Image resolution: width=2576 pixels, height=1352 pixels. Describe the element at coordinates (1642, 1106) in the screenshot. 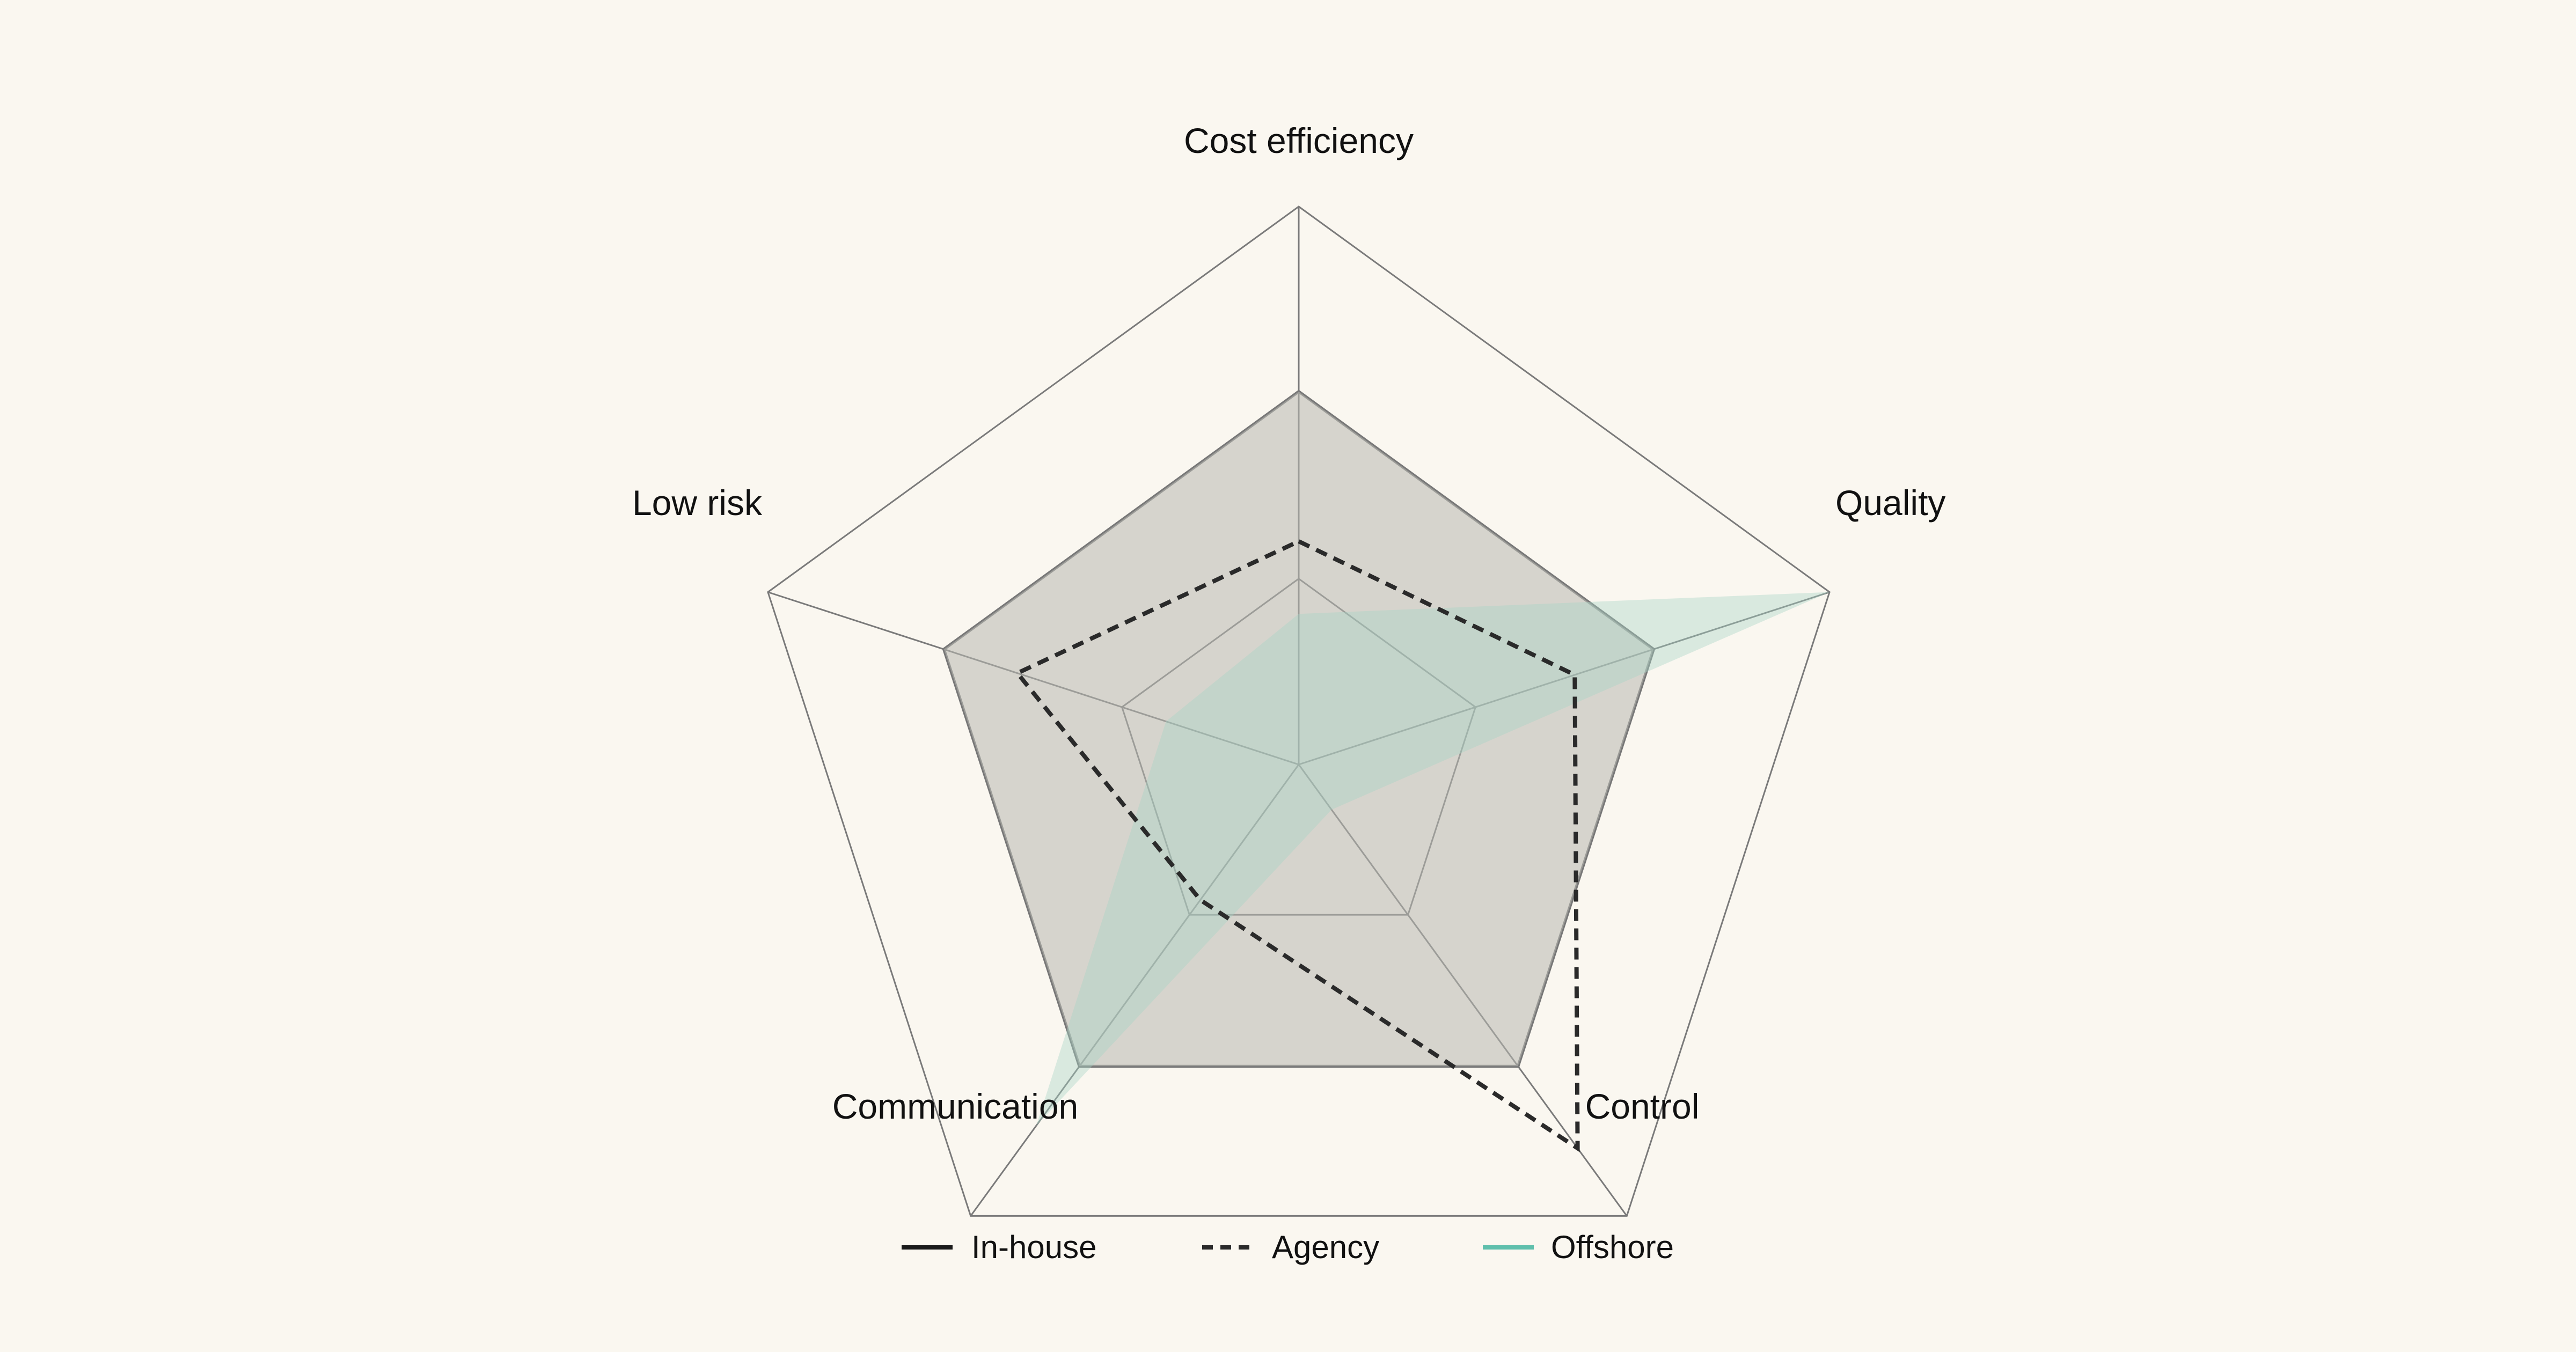

I see `axis-label-control: Control` at that location.